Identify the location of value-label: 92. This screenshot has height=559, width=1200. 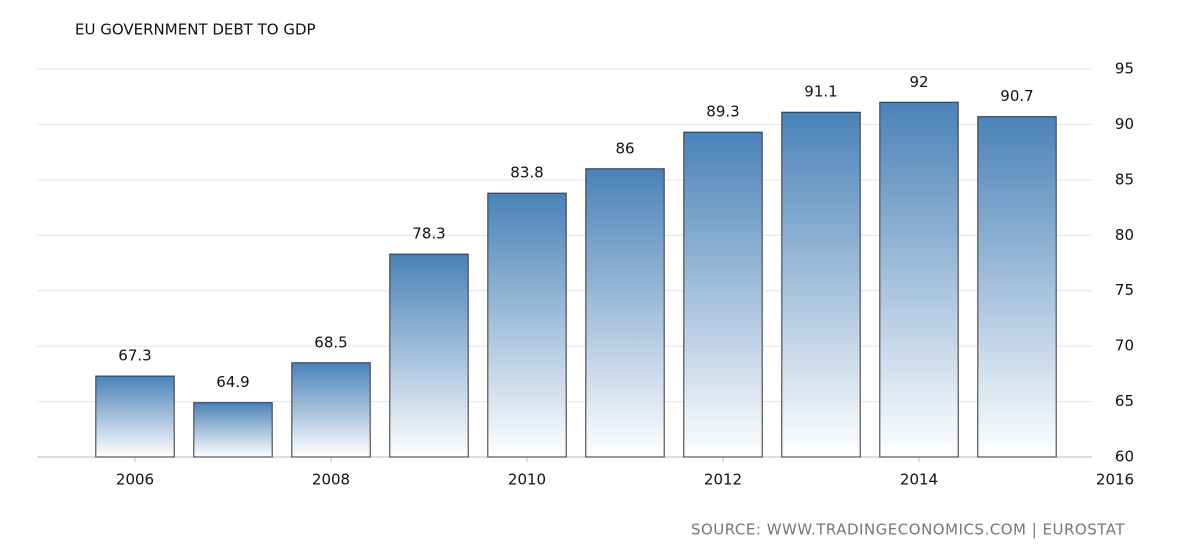
(918, 82).